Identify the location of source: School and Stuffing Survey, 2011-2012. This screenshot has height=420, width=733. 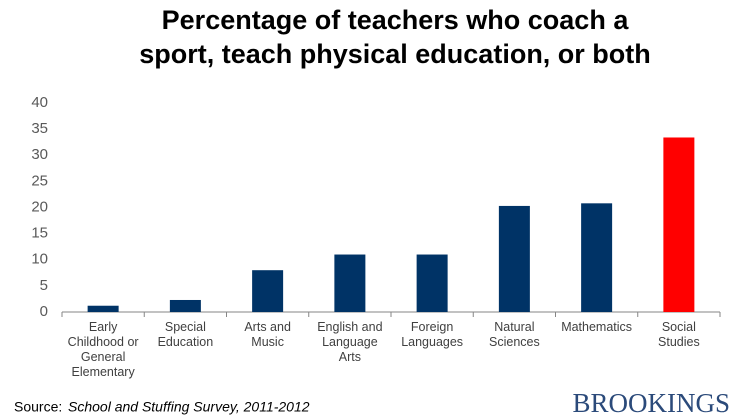
(189, 407).